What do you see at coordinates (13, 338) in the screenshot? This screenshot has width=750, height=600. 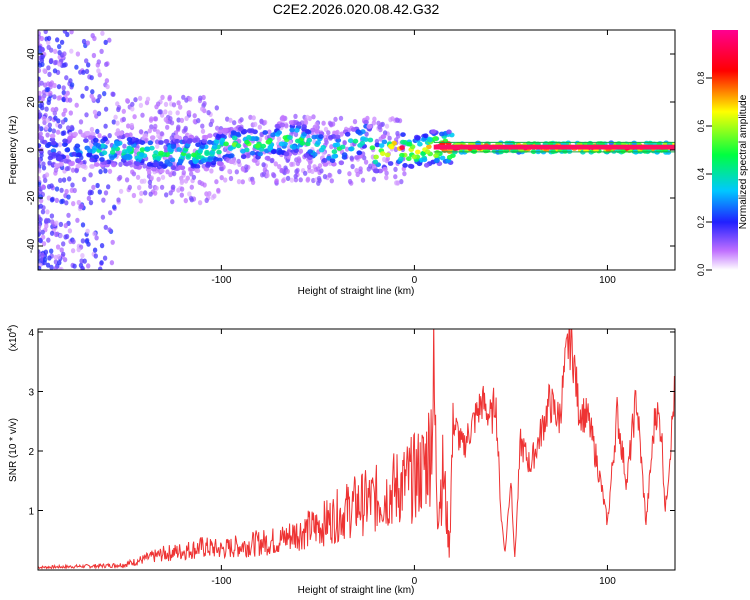 I see `svg-text: (x104)` at bounding box center [13, 338].